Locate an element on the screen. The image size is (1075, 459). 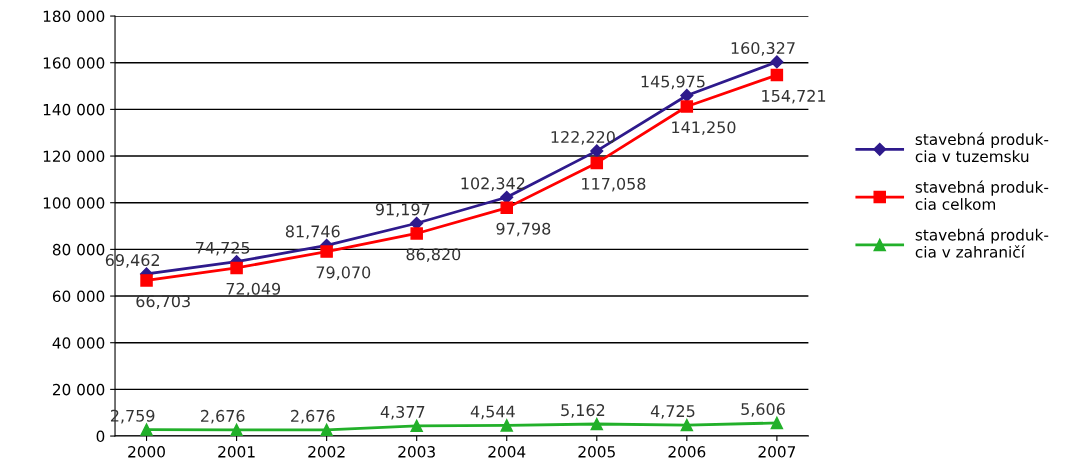
x-tick-label: 2002 is located at coordinates (326, 452).